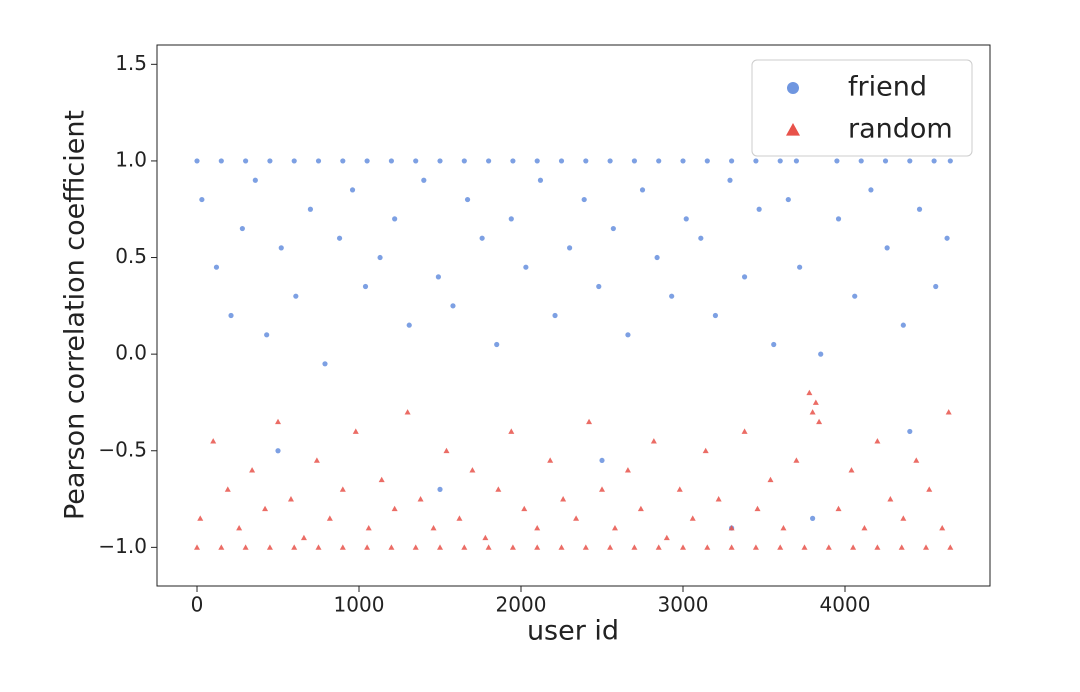 The width and height of the screenshot is (1080, 692). I want to click on x-tick-label: 4000, so click(845, 605).